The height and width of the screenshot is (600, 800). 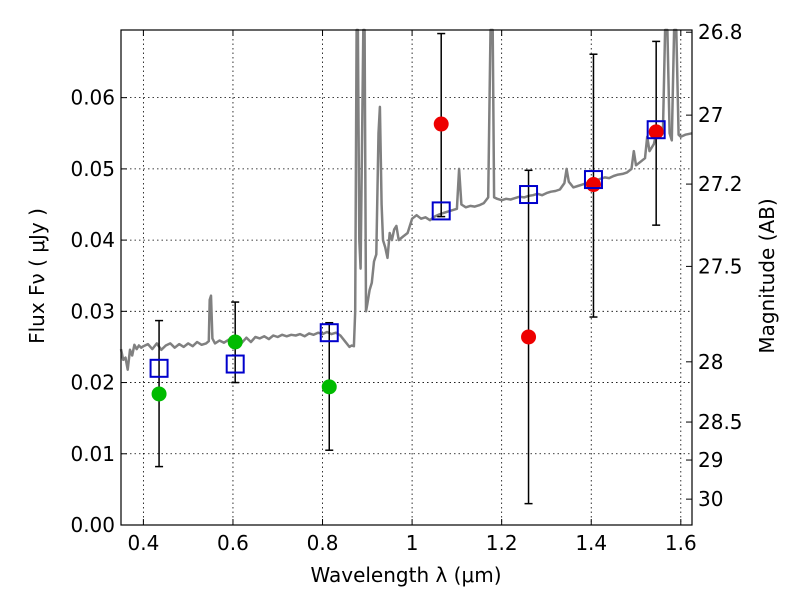 What do you see at coordinates (710, 460) in the screenshot?
I see `right-tick-label: 29` at bounding box center [710, 460].